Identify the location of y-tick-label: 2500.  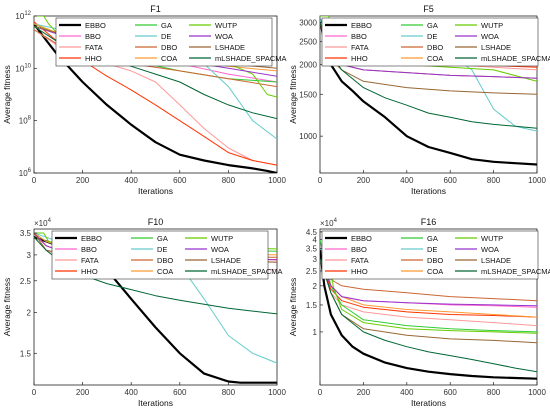
(308, 42).